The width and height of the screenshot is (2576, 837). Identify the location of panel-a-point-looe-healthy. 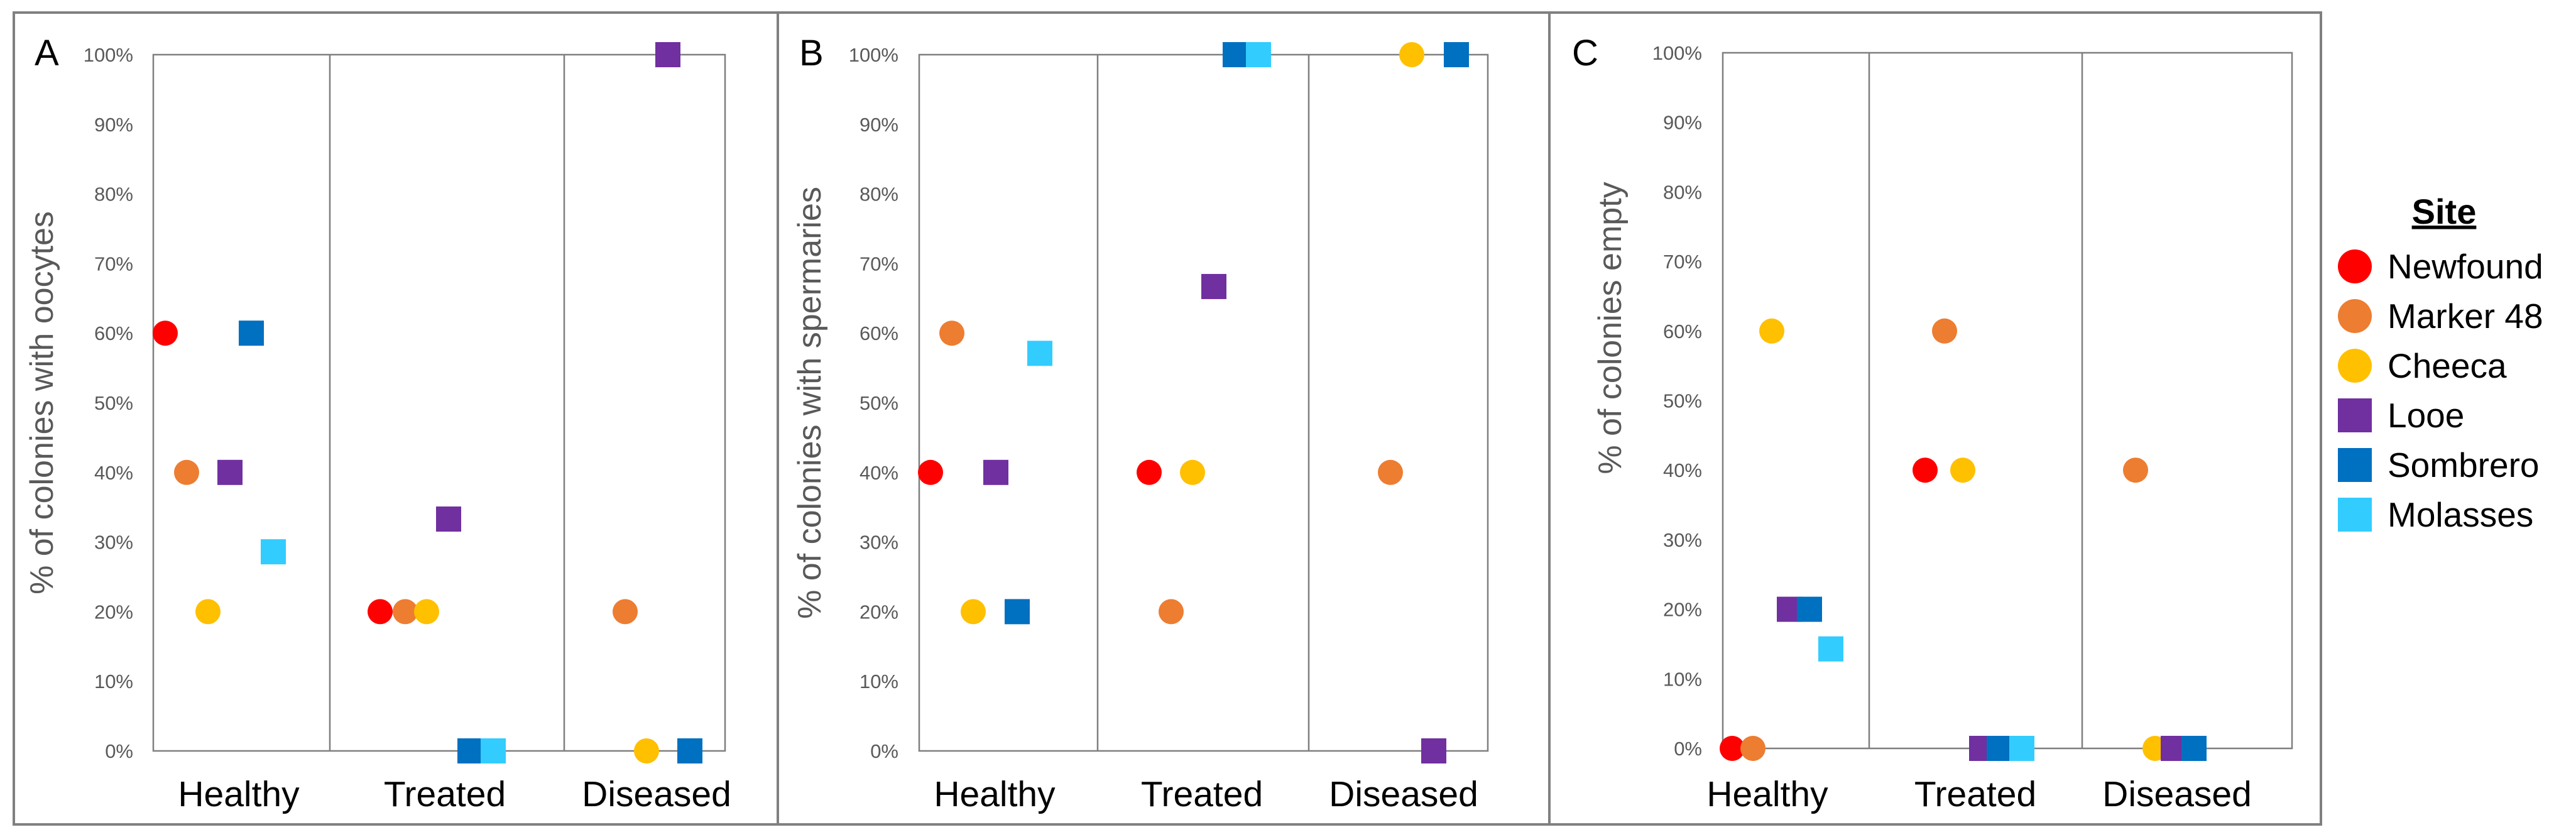
(230, 472).